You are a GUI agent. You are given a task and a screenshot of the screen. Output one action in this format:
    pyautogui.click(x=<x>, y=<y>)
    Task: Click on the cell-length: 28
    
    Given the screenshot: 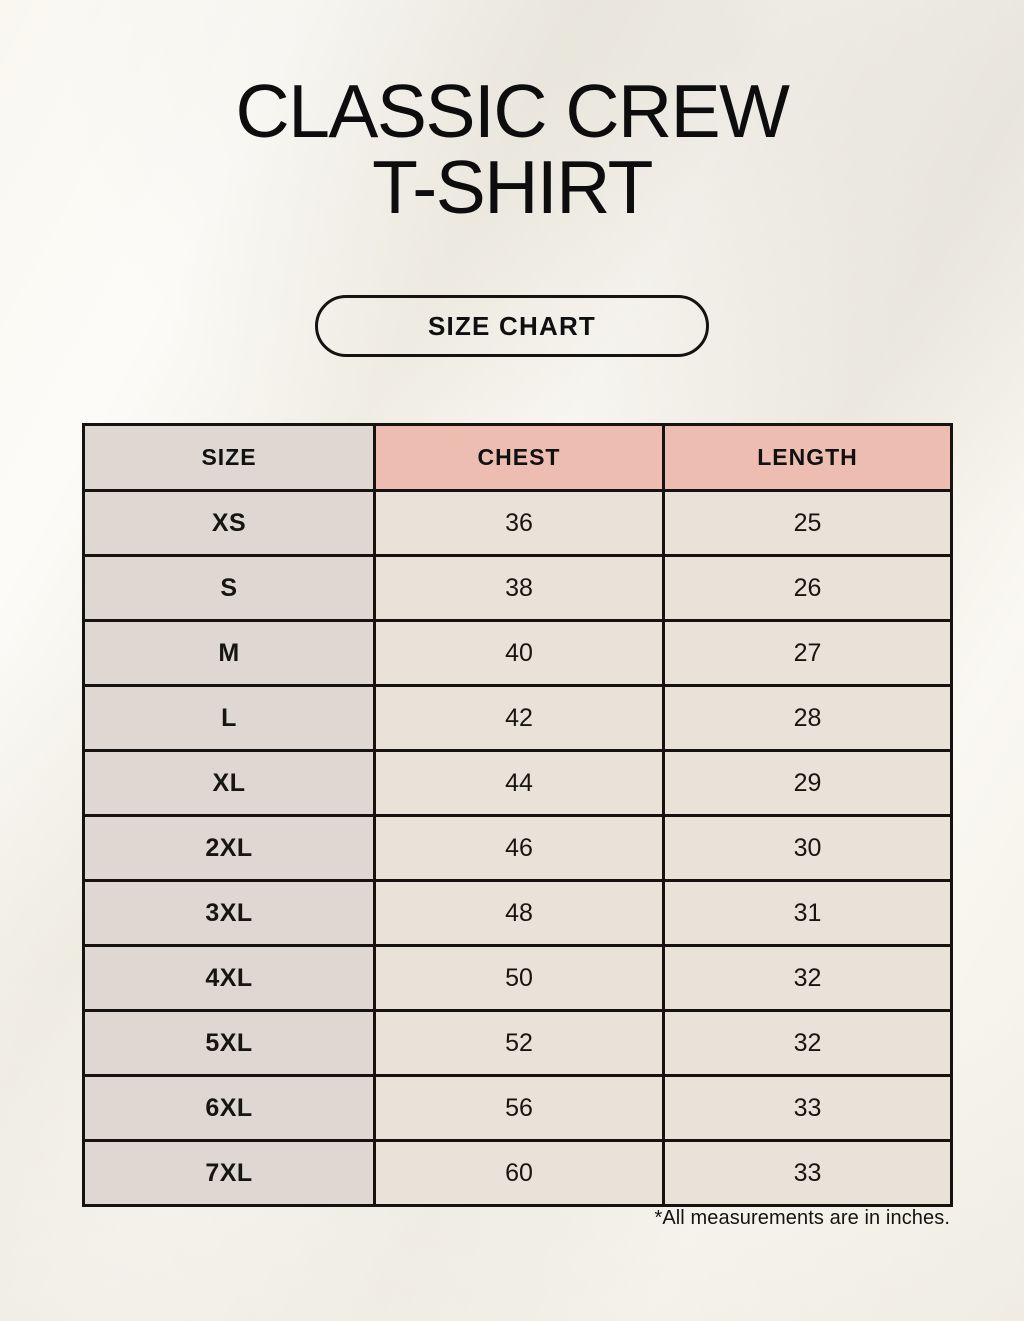 What is the action you would take?
    pyautogui.click(x=807, y=718)
    